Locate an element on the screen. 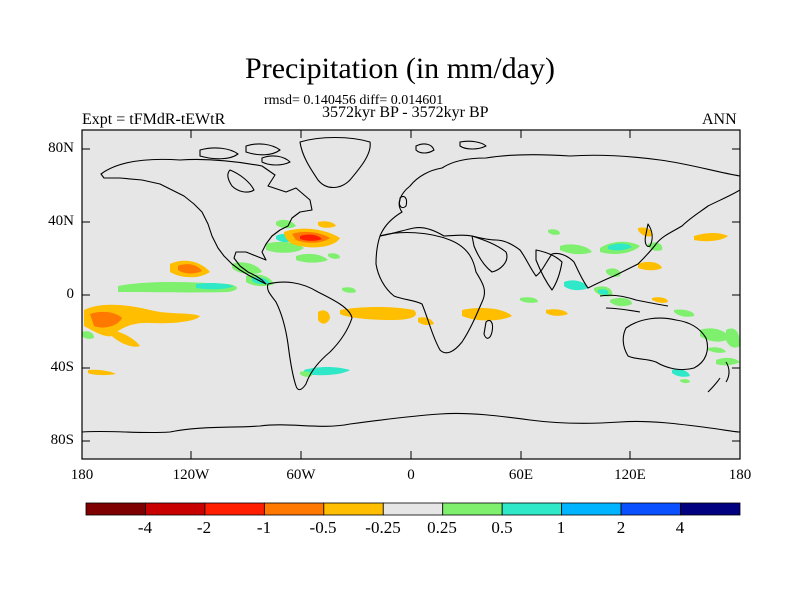  coastline-madagascar is located at coordinates (488, 329).